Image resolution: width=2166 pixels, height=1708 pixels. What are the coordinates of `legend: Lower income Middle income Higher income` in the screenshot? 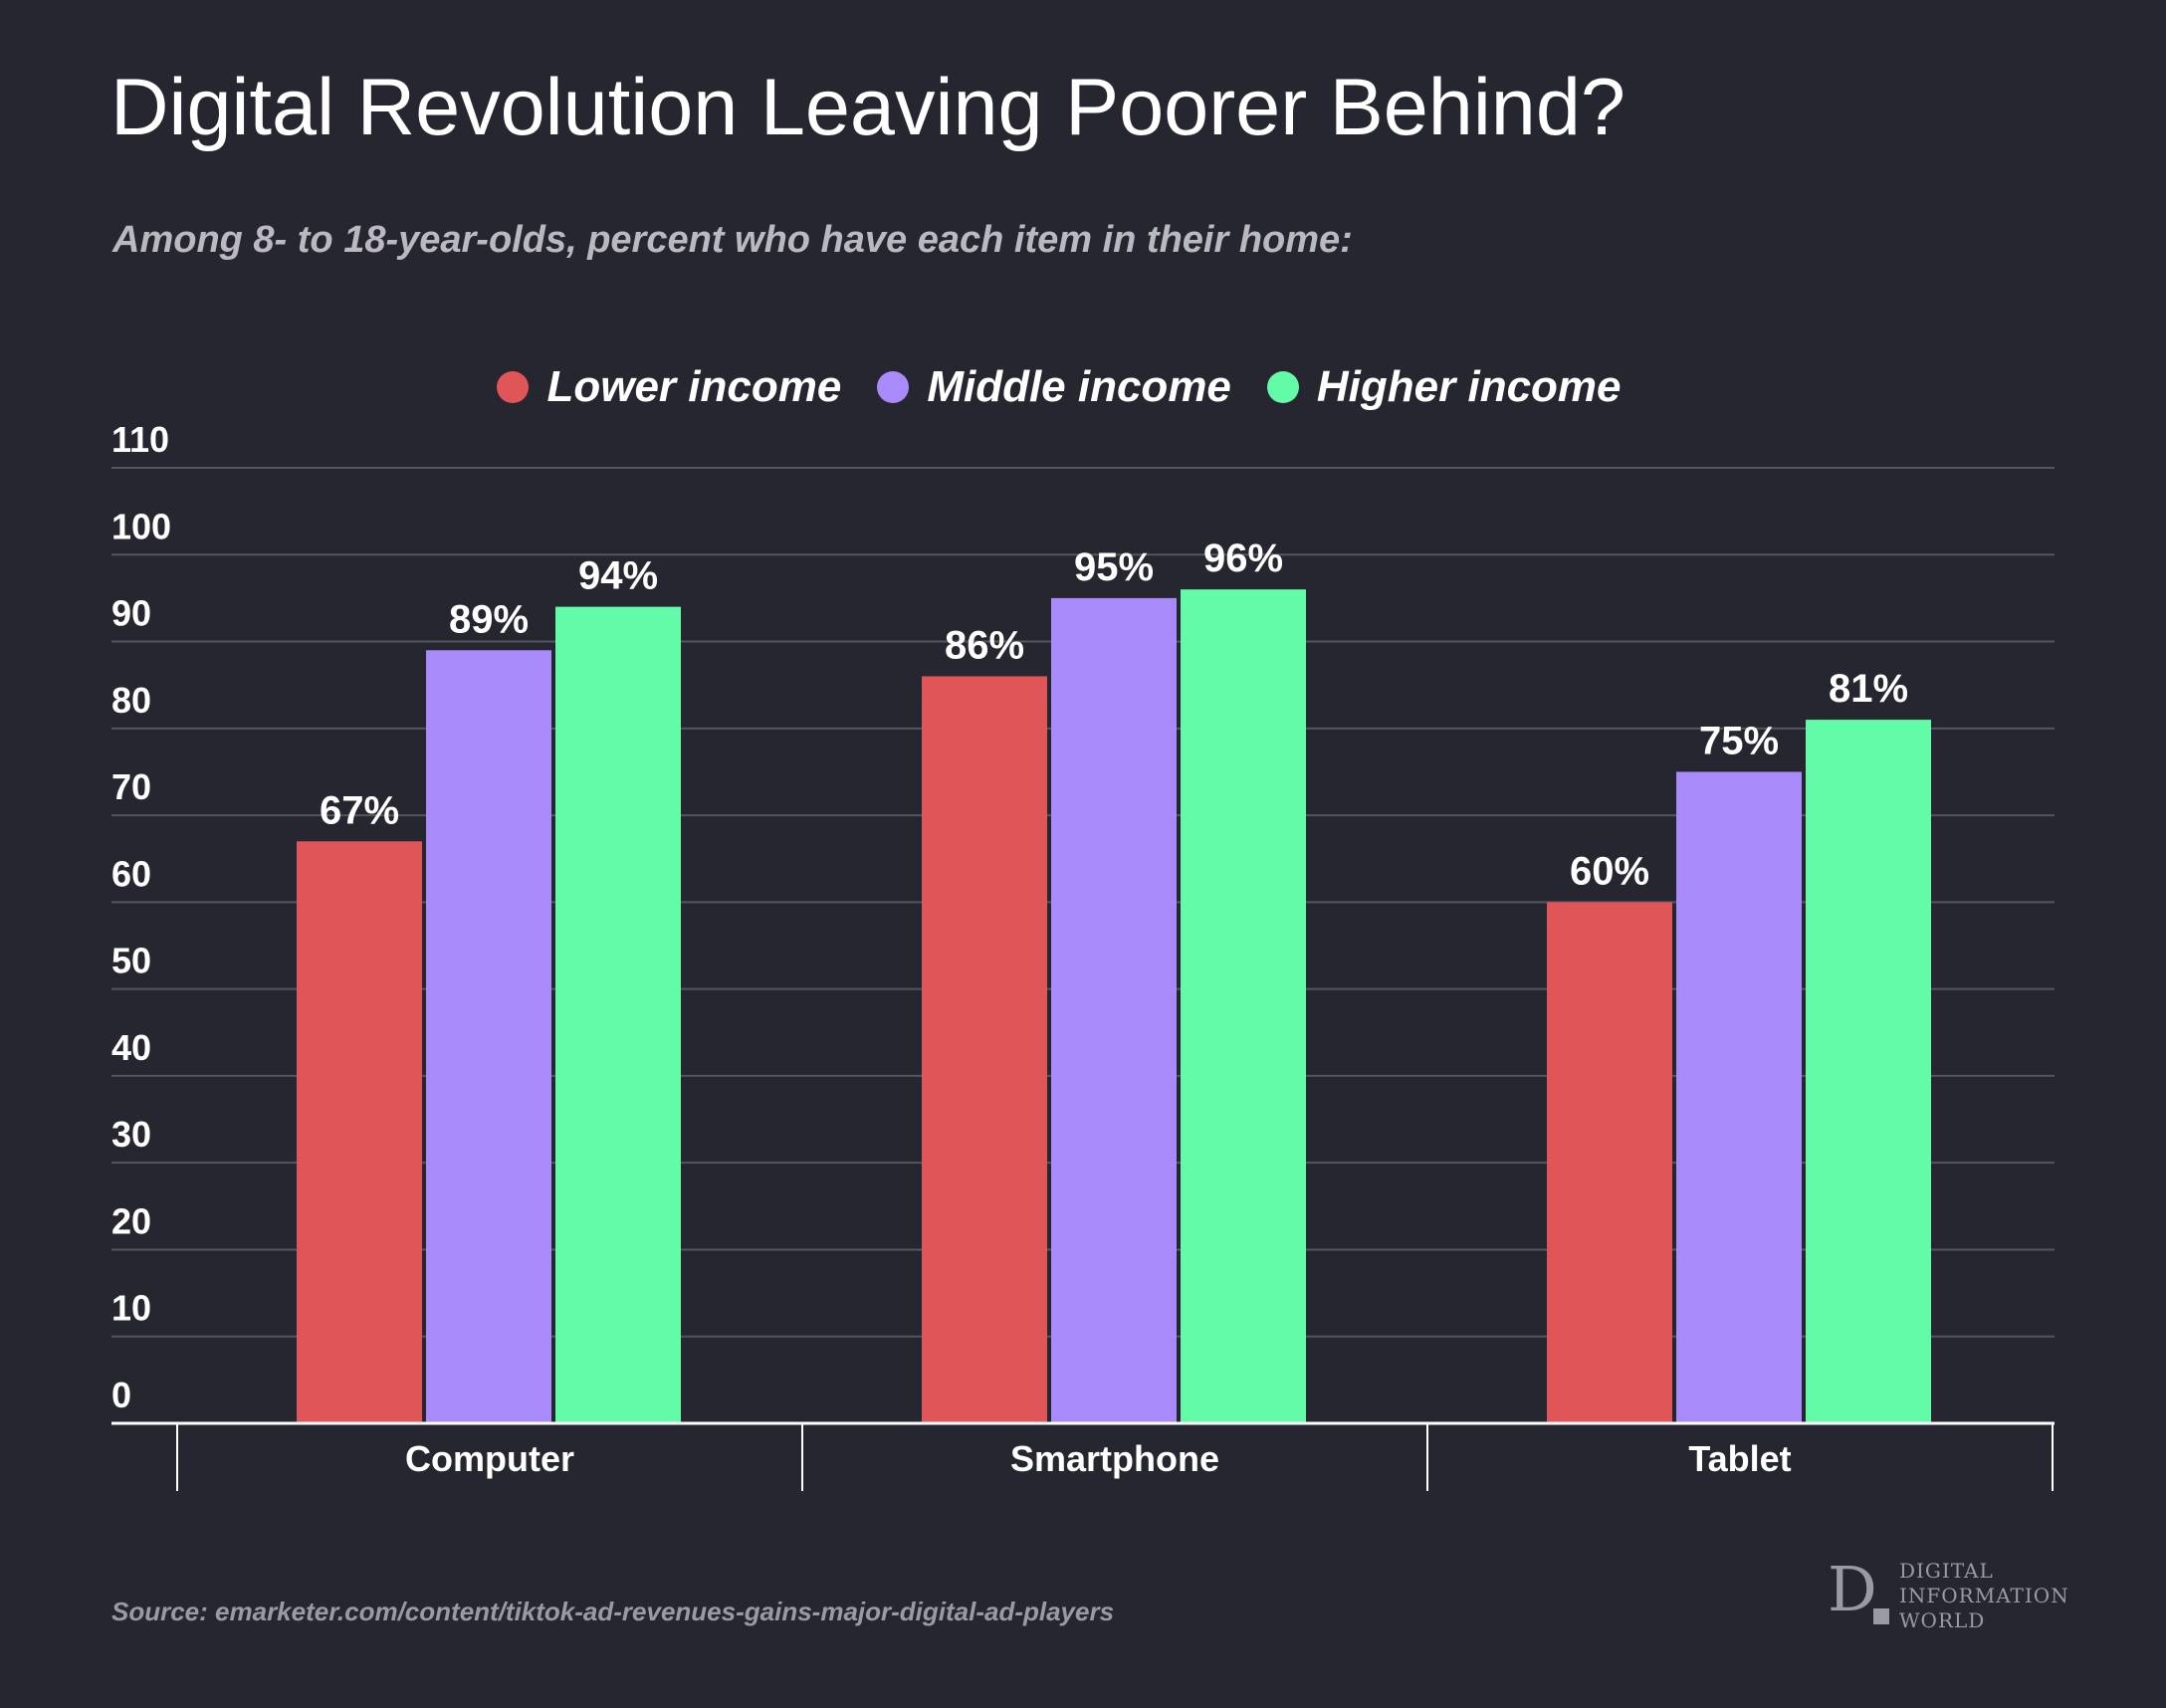 It's located at (1083, 387).